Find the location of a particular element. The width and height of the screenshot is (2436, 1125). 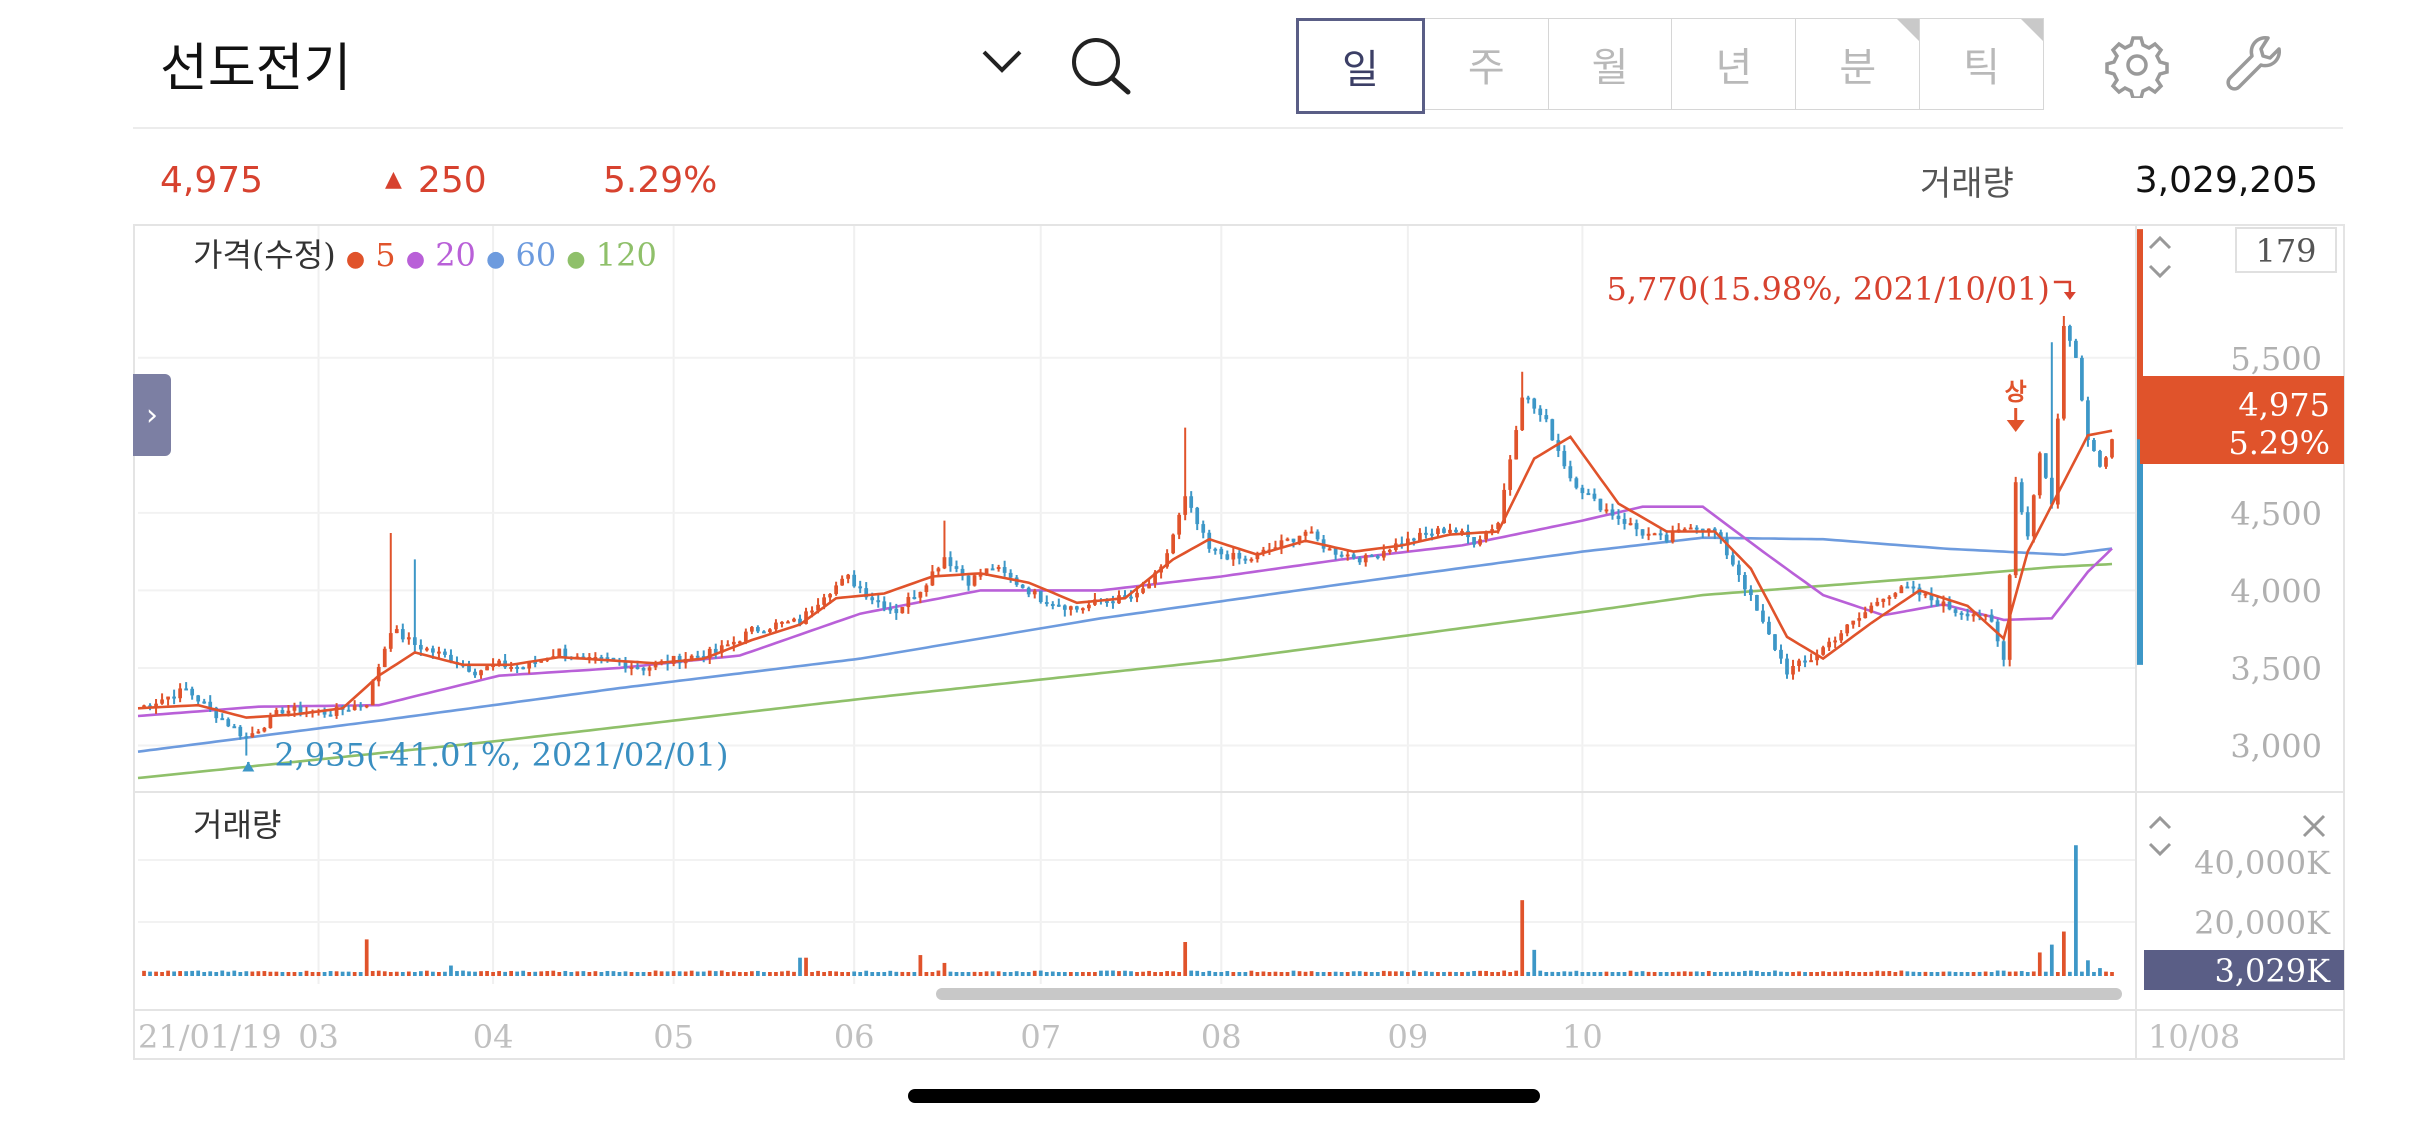

chevron-down-icon is located at coordinates (1002, 62).